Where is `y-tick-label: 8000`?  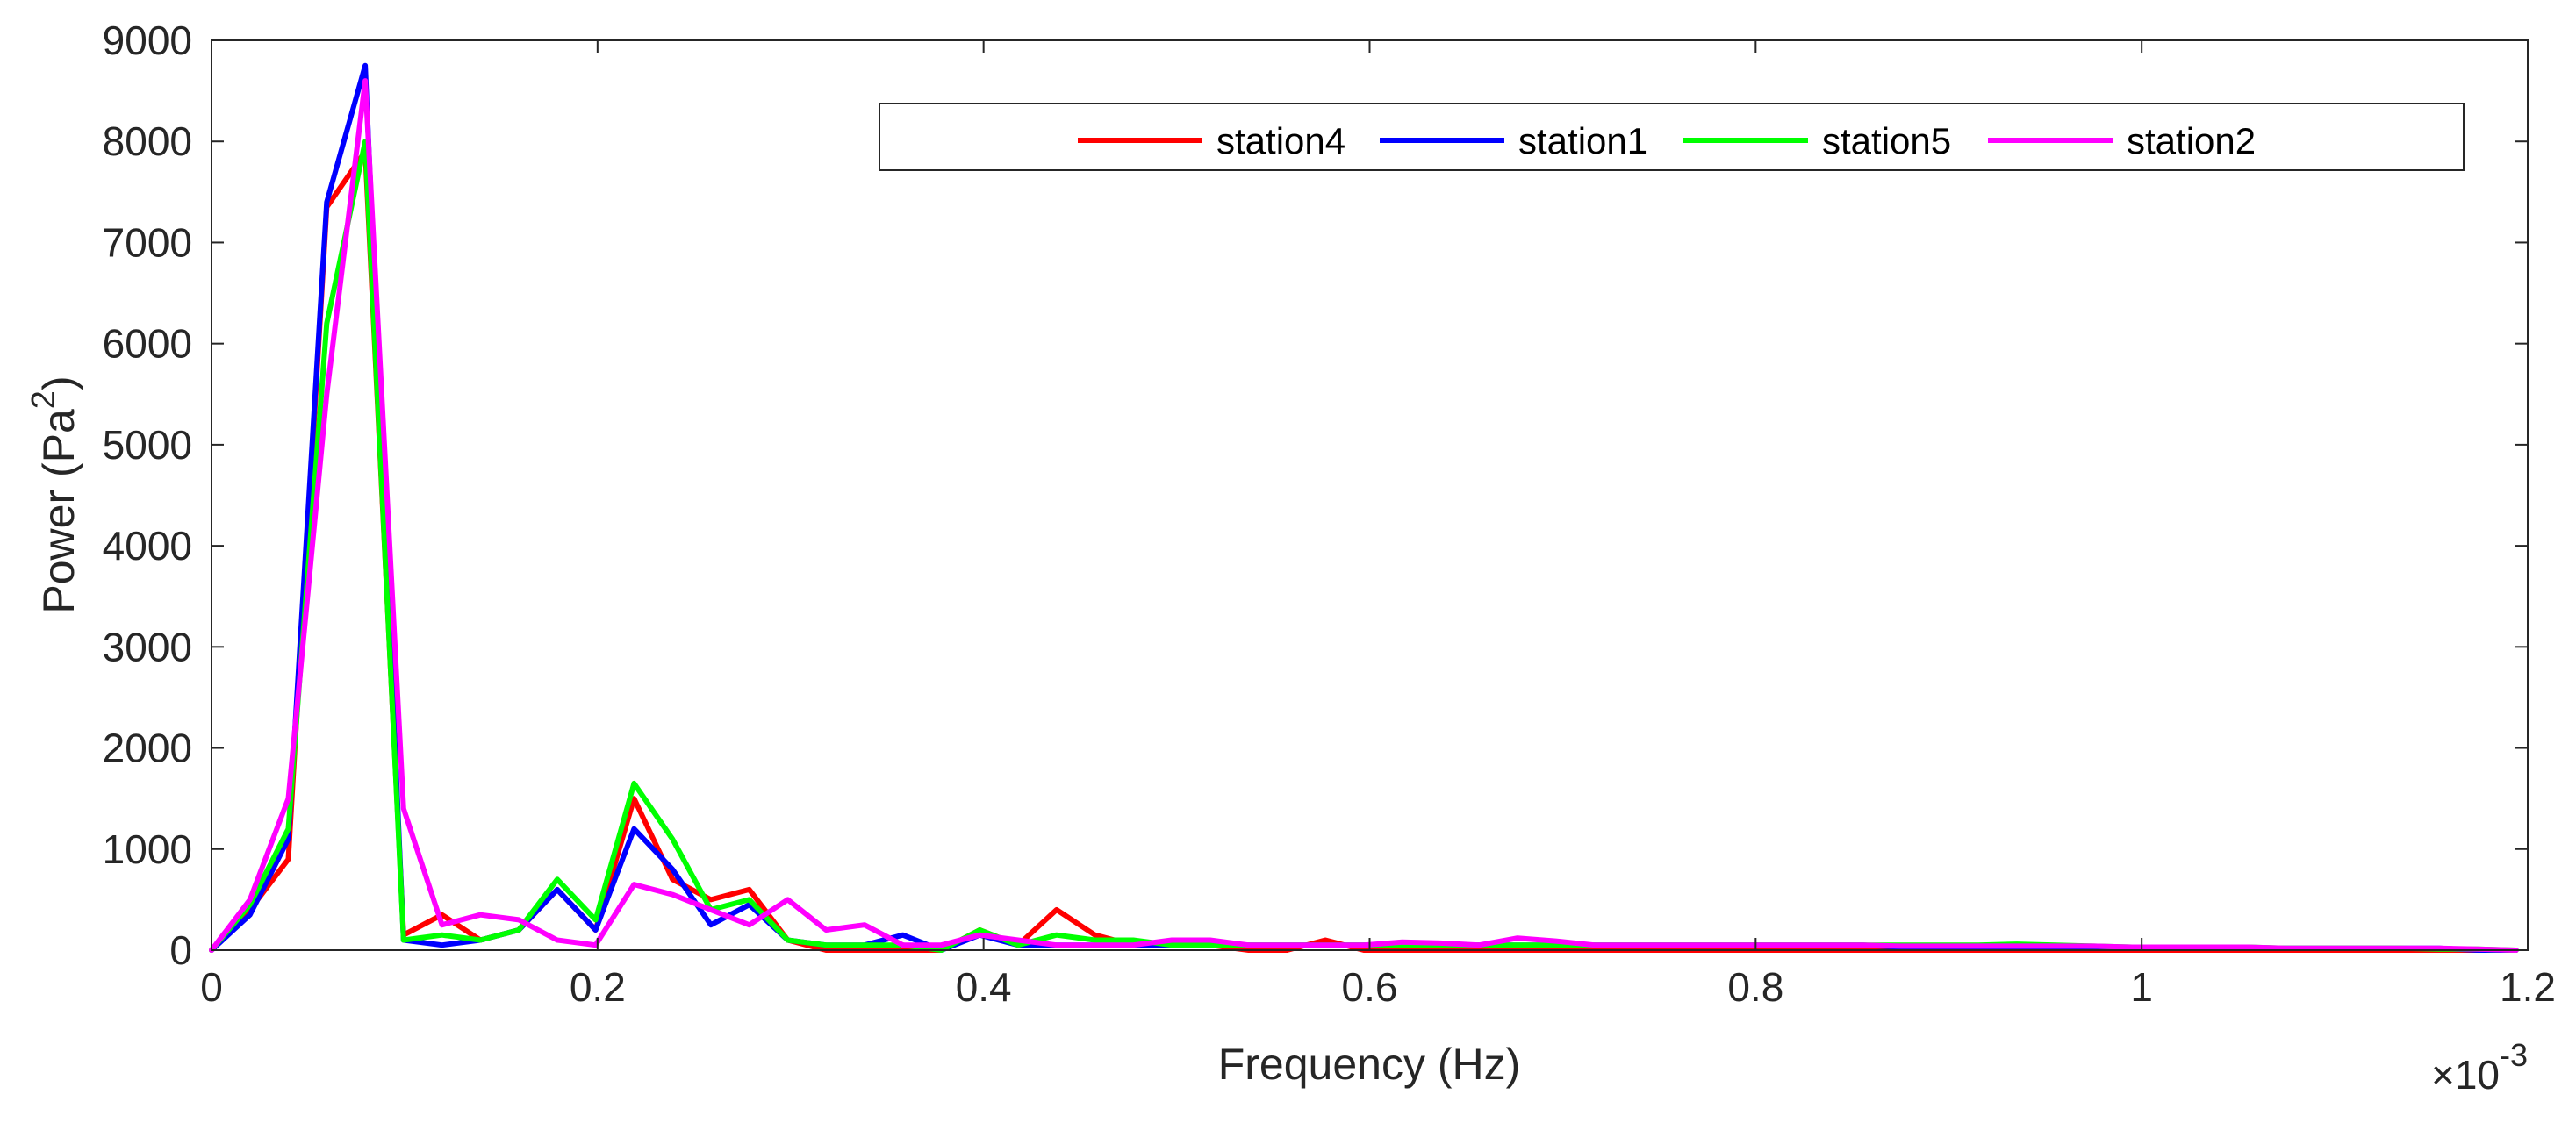 y-tick-label: 8000 is located at coordinates (147, 141).